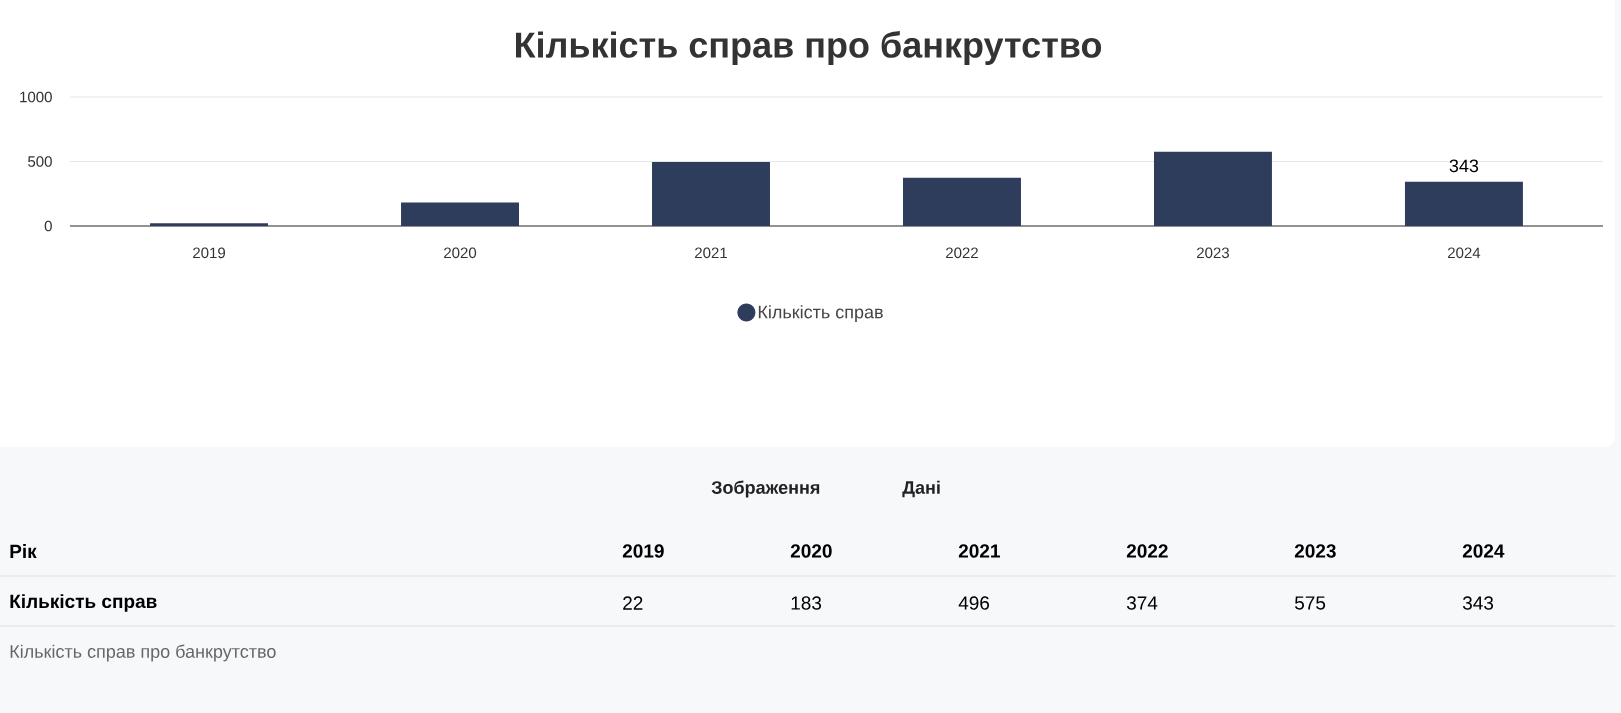 The image size is (1621, 713). I want to click on x-tick-label: 2023, so click(1213, 253).